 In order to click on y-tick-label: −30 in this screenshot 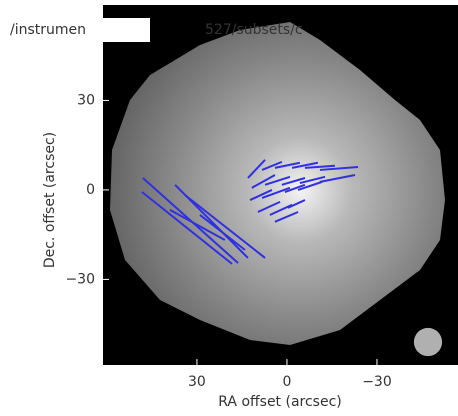, I will do `click(80, 279)`.